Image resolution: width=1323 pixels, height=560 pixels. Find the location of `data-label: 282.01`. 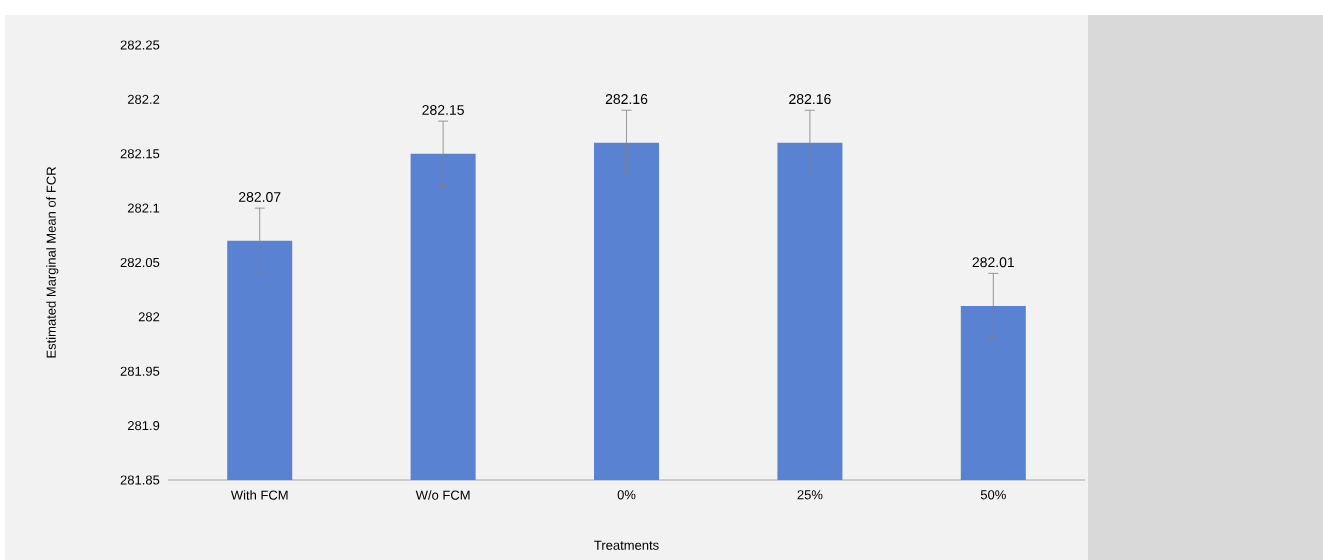

data-label: 282.01 is located at coordinates (993, 262).